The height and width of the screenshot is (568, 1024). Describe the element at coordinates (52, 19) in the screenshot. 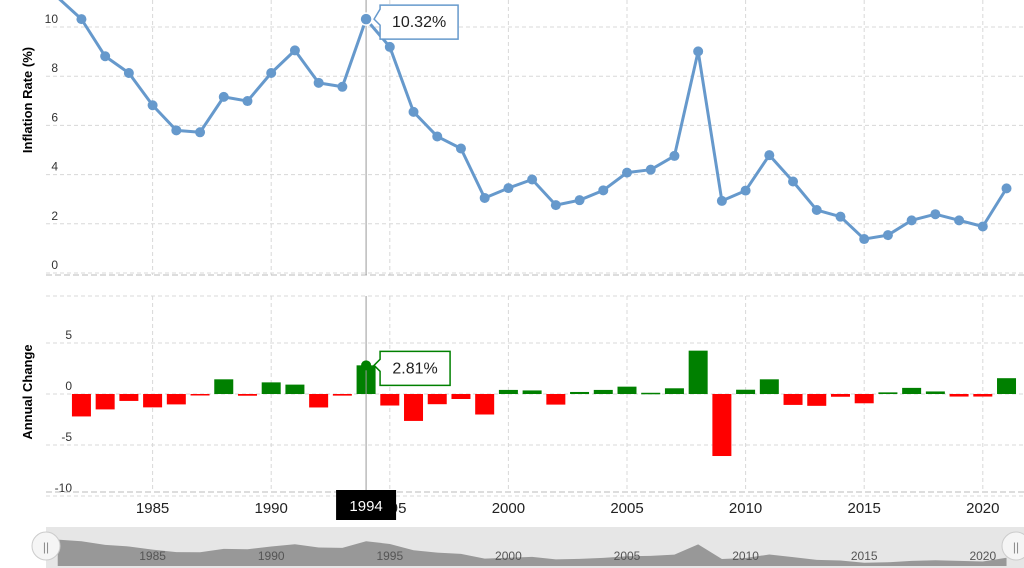

I see `top-ytick-label: 10` at that location.